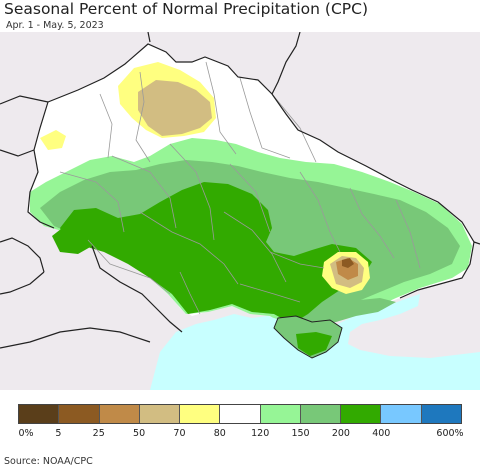 Image resolution: width=480 pixels, height=470 pixels. I want to click on zone-brown-east, so click(348, 263).